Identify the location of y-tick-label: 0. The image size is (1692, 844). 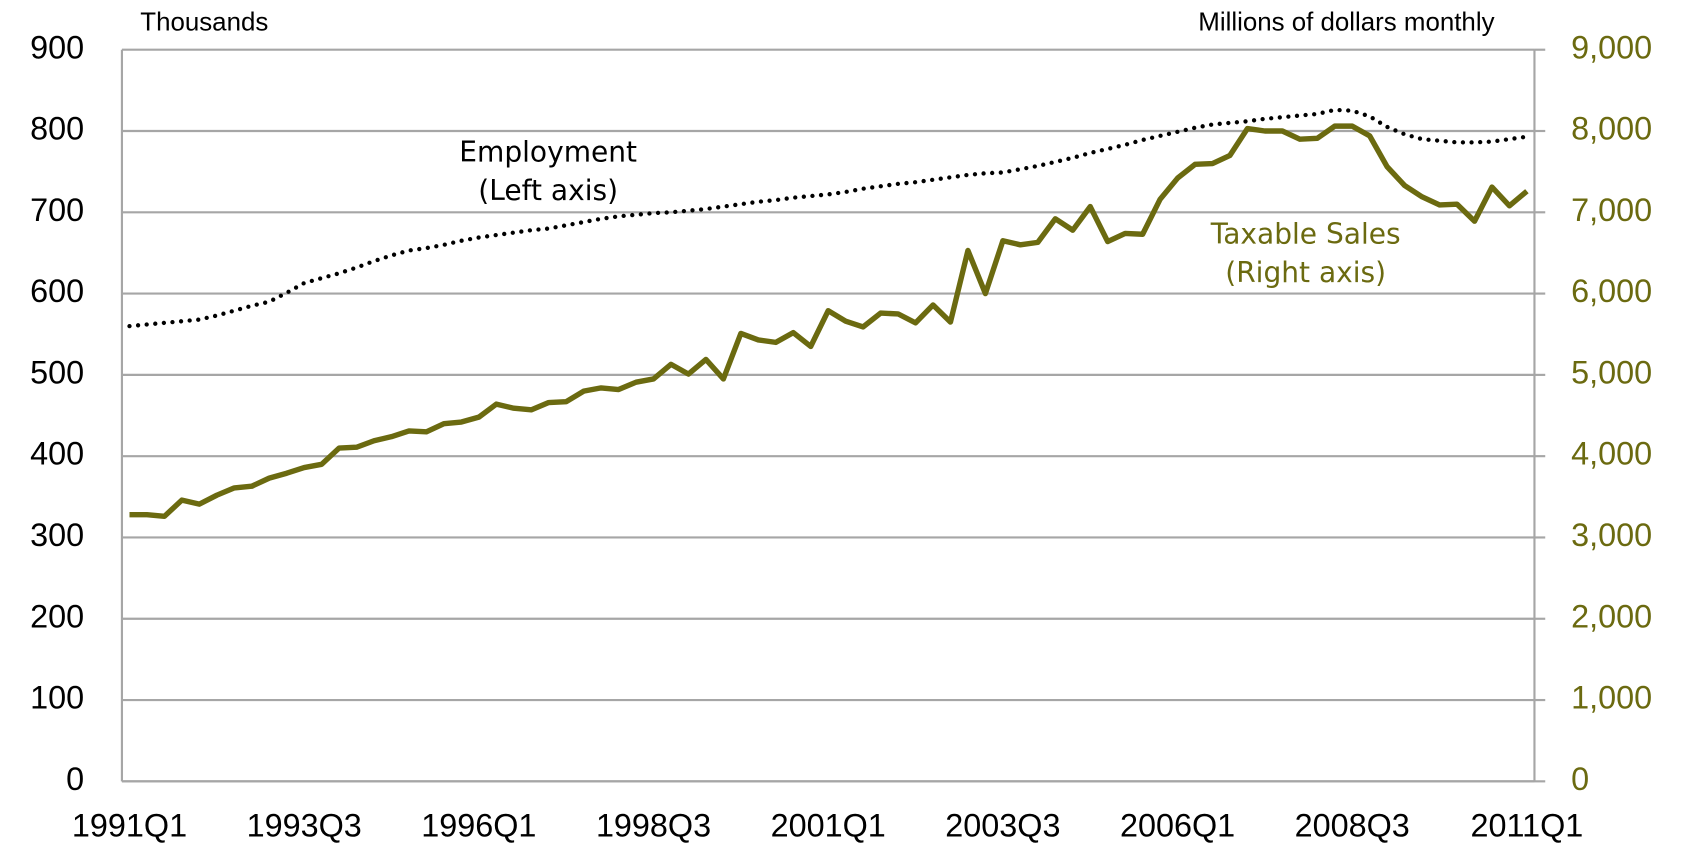
(75, 779).